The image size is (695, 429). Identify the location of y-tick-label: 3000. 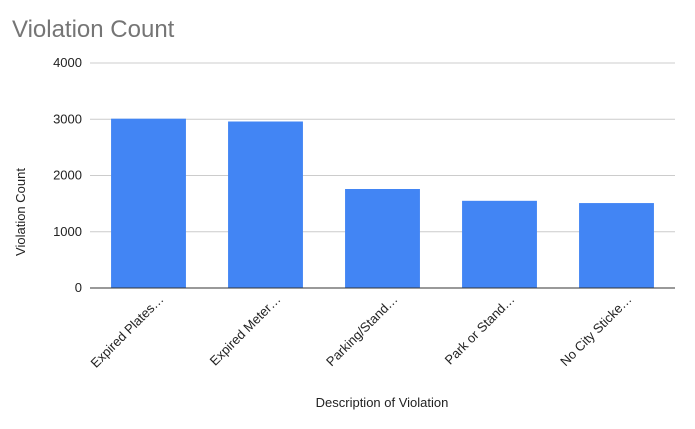
(67, 118).